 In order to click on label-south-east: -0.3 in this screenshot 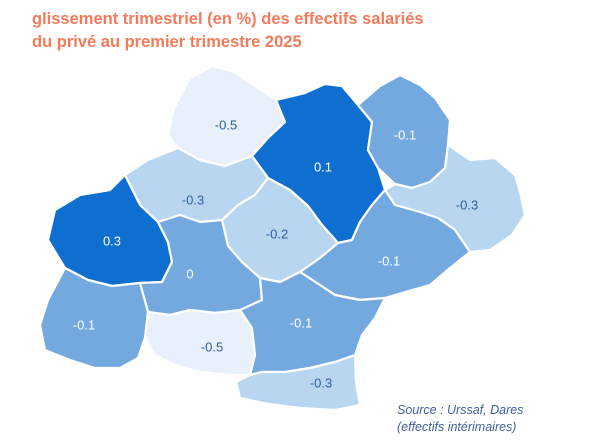, I will do `click(321, 382)`.